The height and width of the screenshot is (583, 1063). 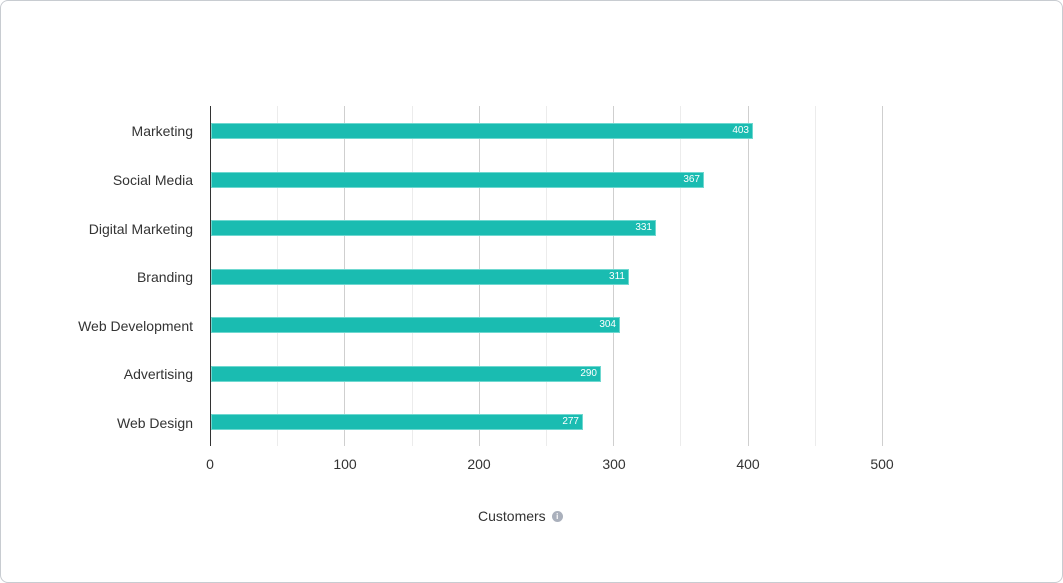 I want to click on category-label: Branding, so click(x=164, y=277).